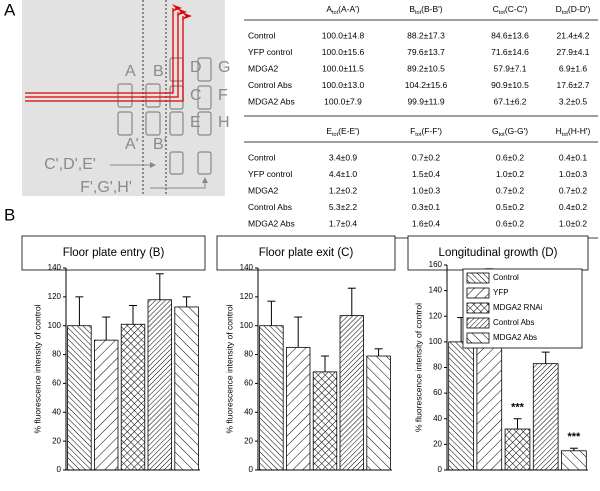 This screenshot has height=491, width=600. Describe the element at coordinates (349, 9) in the screenshot. I see `header-range: (A-A')` at that location.